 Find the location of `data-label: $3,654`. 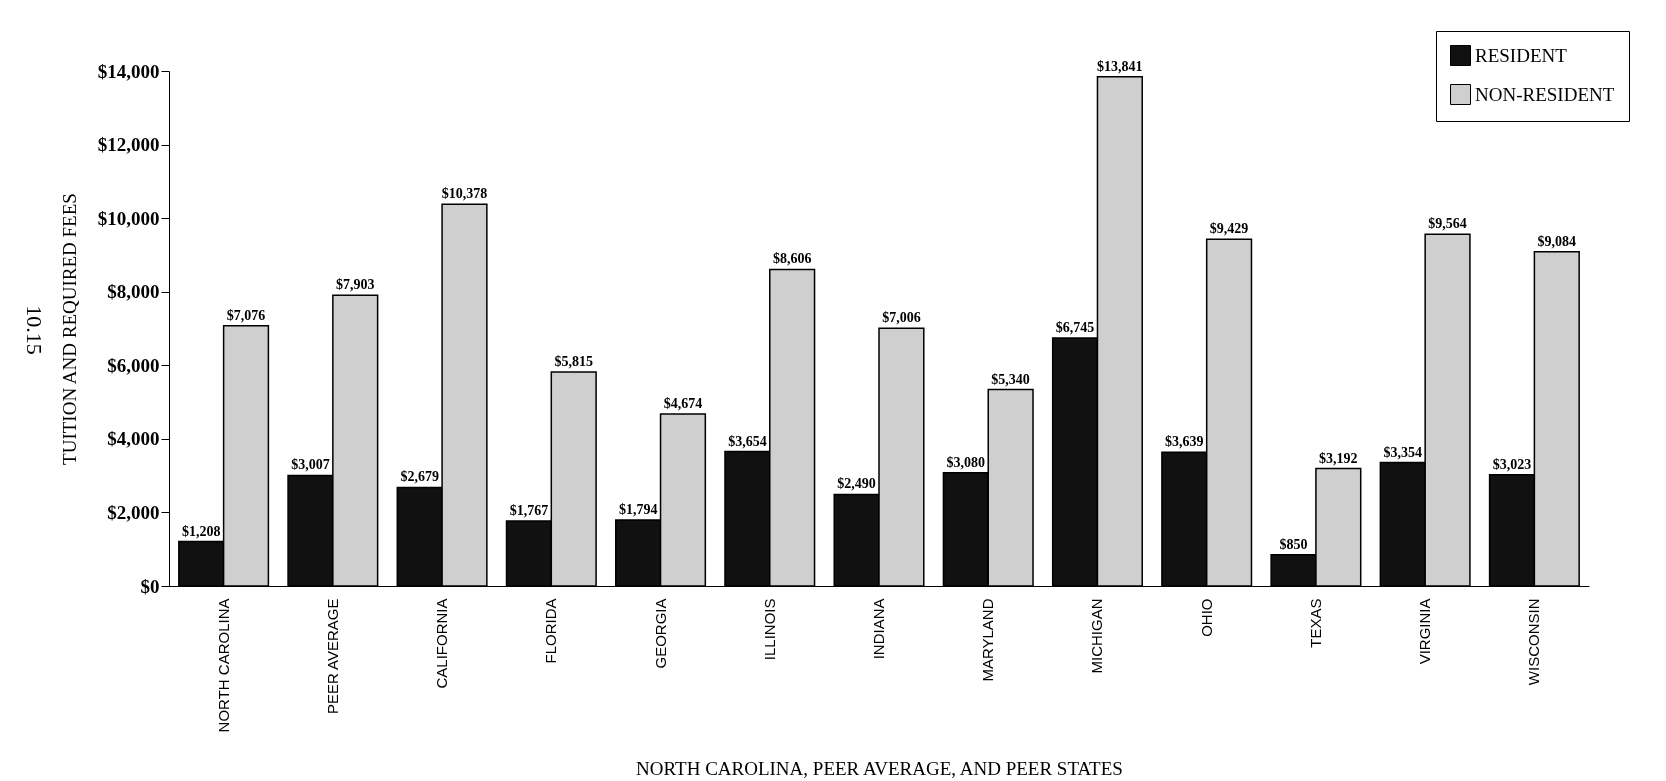

data-label: $3,654 is located at coordinates (747, 441).